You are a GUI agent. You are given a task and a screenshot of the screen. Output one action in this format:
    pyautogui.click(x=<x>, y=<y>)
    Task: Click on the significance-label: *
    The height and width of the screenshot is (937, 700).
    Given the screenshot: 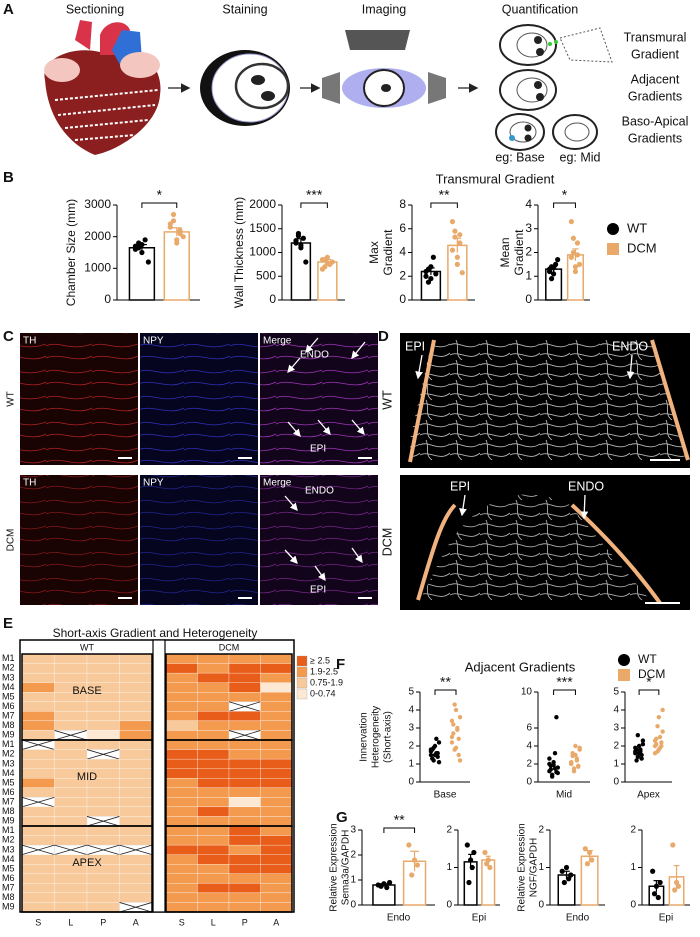 What is the action you would take?
    pyautogui.click(x=160, y=195)
    